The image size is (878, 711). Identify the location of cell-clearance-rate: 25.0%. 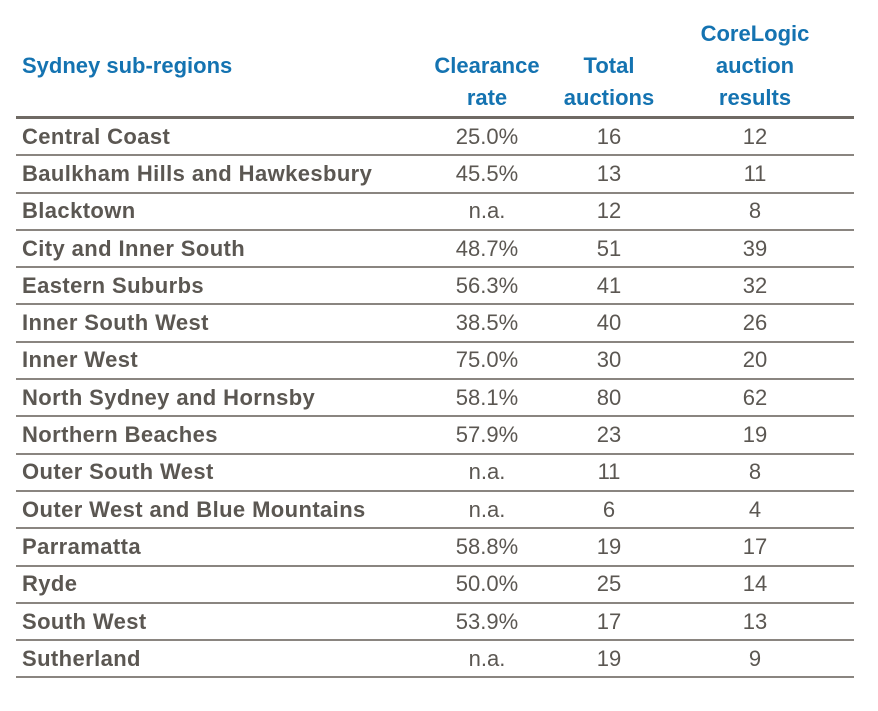
(487, 136).